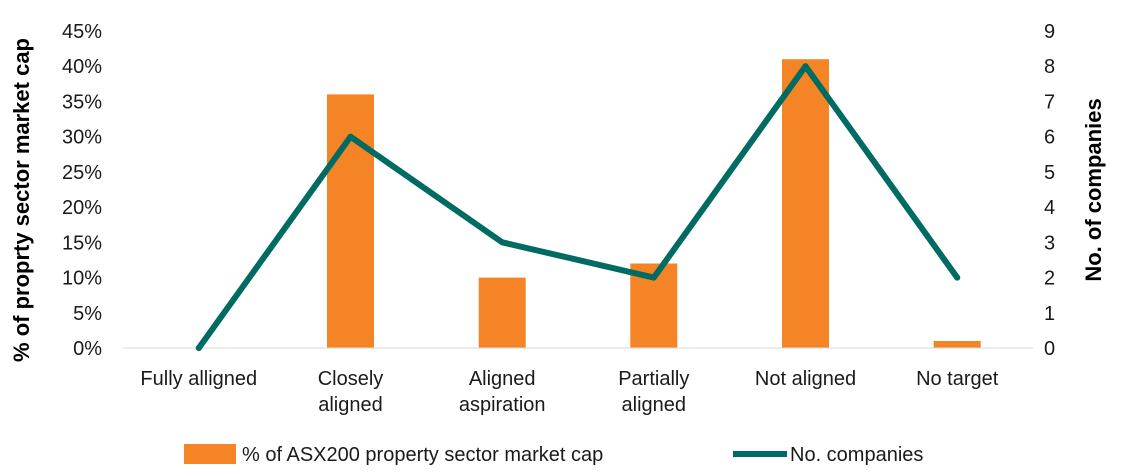 Image resolution: width=1123 pixels, height=476 pixels. Describe the element at coordinates (82, 138) in the screenshot. I see `left-y-tick-label: 30%` at that location.